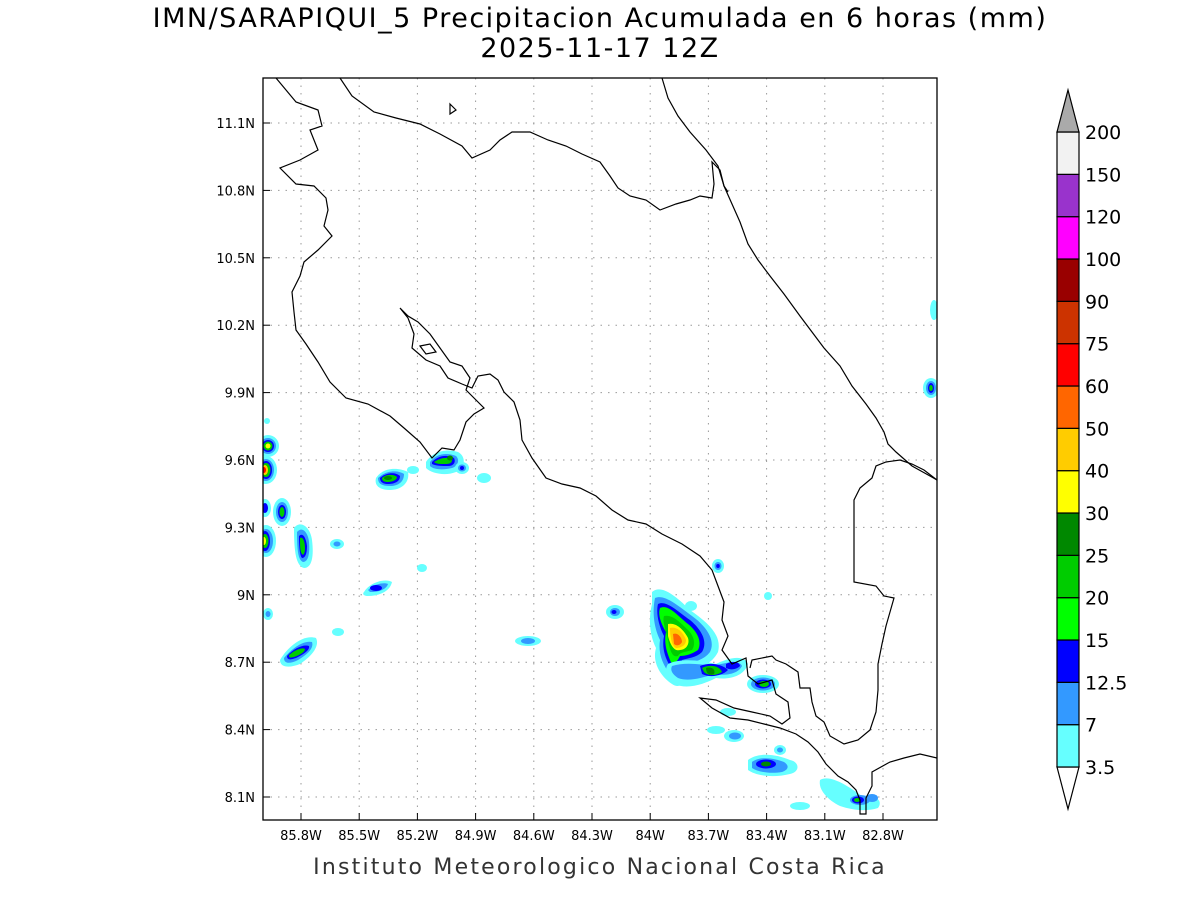  What do you see at coordinates (246, 596) in the screenshot?
I see `lat-tick-label: 9N` at bounding box center [246, 596].